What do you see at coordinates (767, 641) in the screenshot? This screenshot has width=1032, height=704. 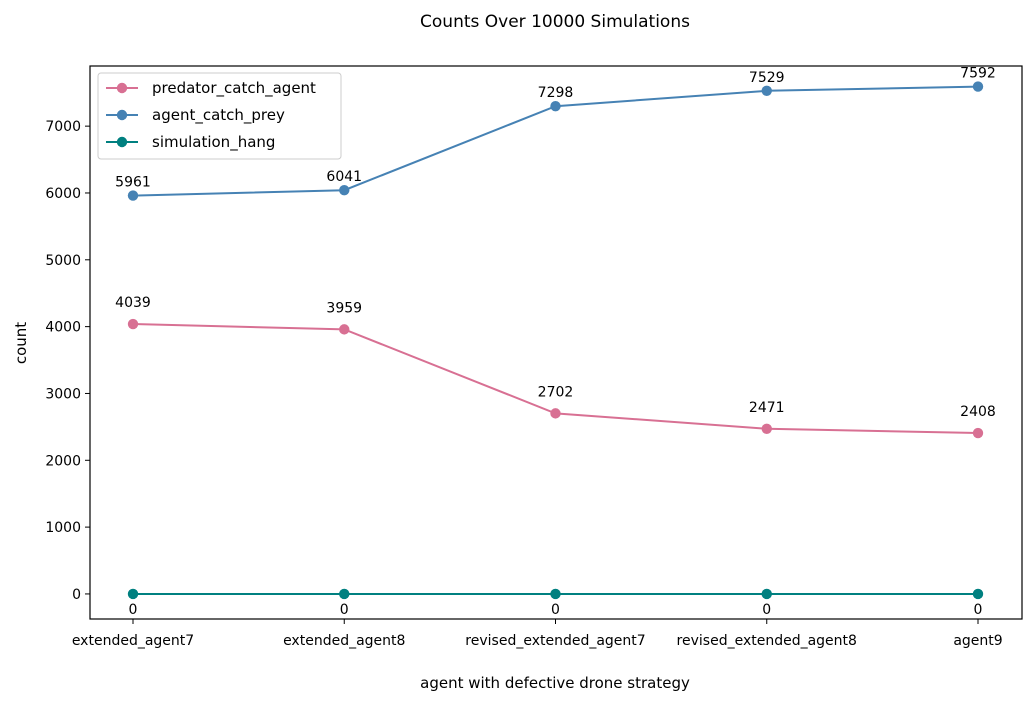 I see `x-tick-label: revised_extended_agent8` at bounding box center [767, 641].